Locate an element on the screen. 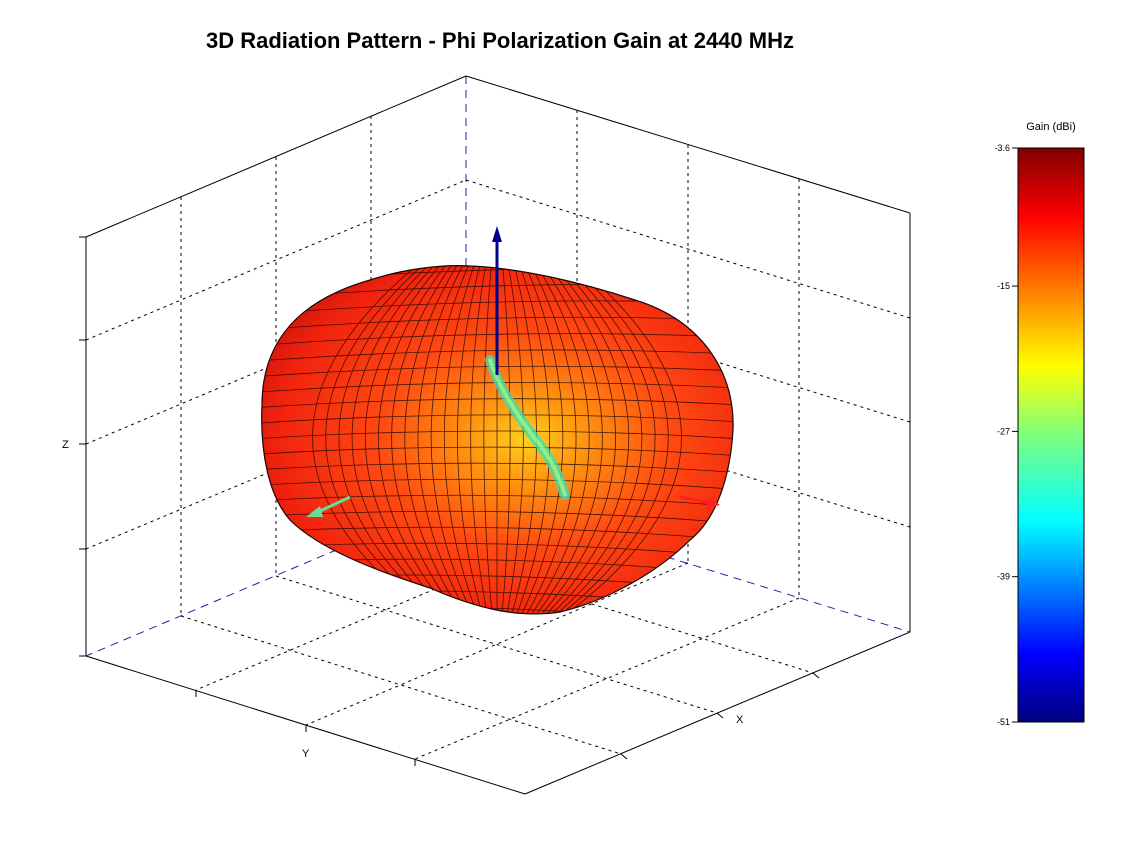  colorbar-gradient is located at coordinates (1051, 435).